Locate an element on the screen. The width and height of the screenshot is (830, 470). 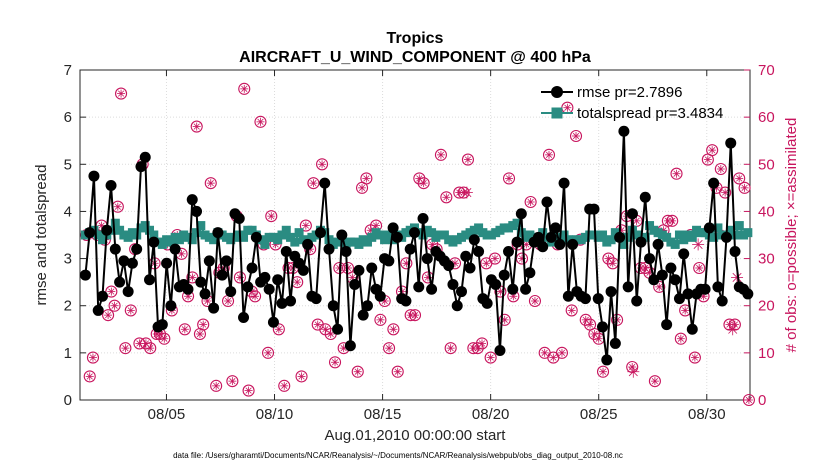
y-tick-label: 7 is located at coordinates (68, 70).